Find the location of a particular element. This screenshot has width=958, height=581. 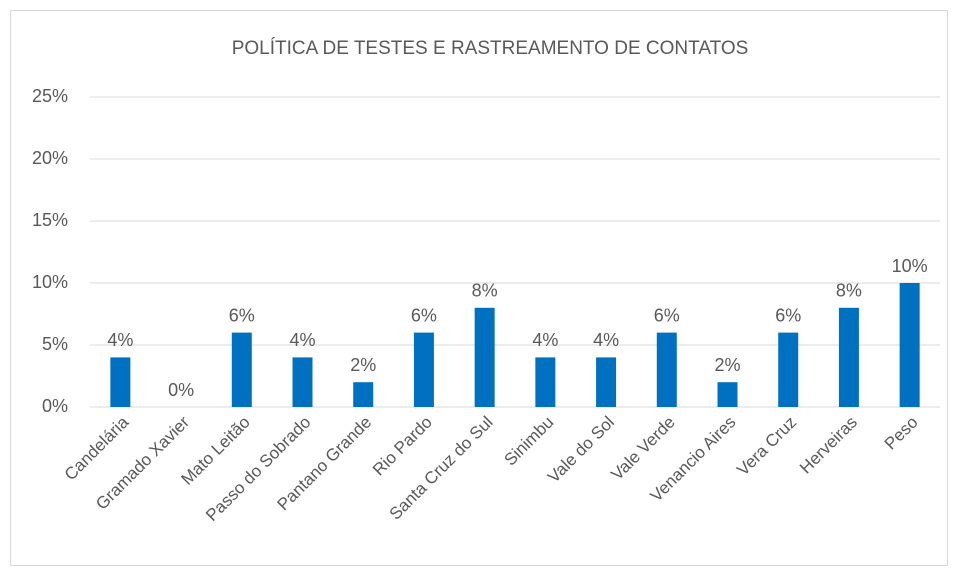

y-tick-label: 5% is located at coordinates (55, 344).